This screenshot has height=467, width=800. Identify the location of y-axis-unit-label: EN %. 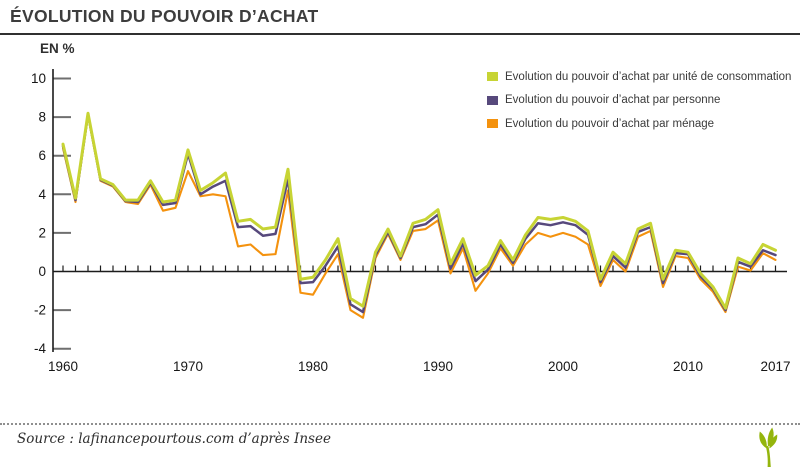
(57, 48).